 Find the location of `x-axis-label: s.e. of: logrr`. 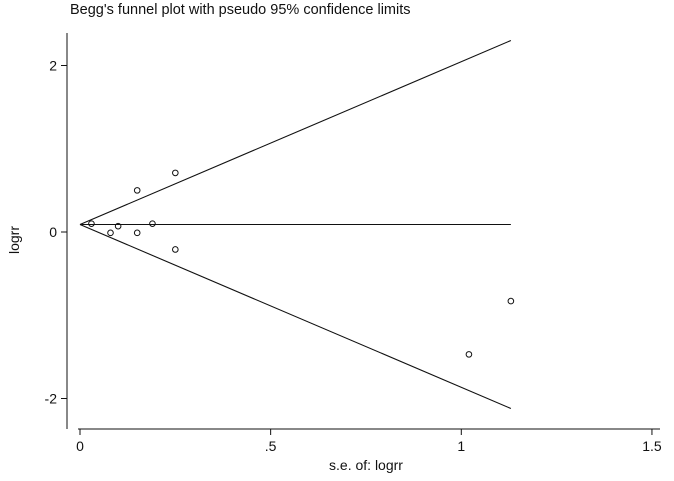

x-axis-label: s.e. of: logrr is located at coordinates (366, 465).